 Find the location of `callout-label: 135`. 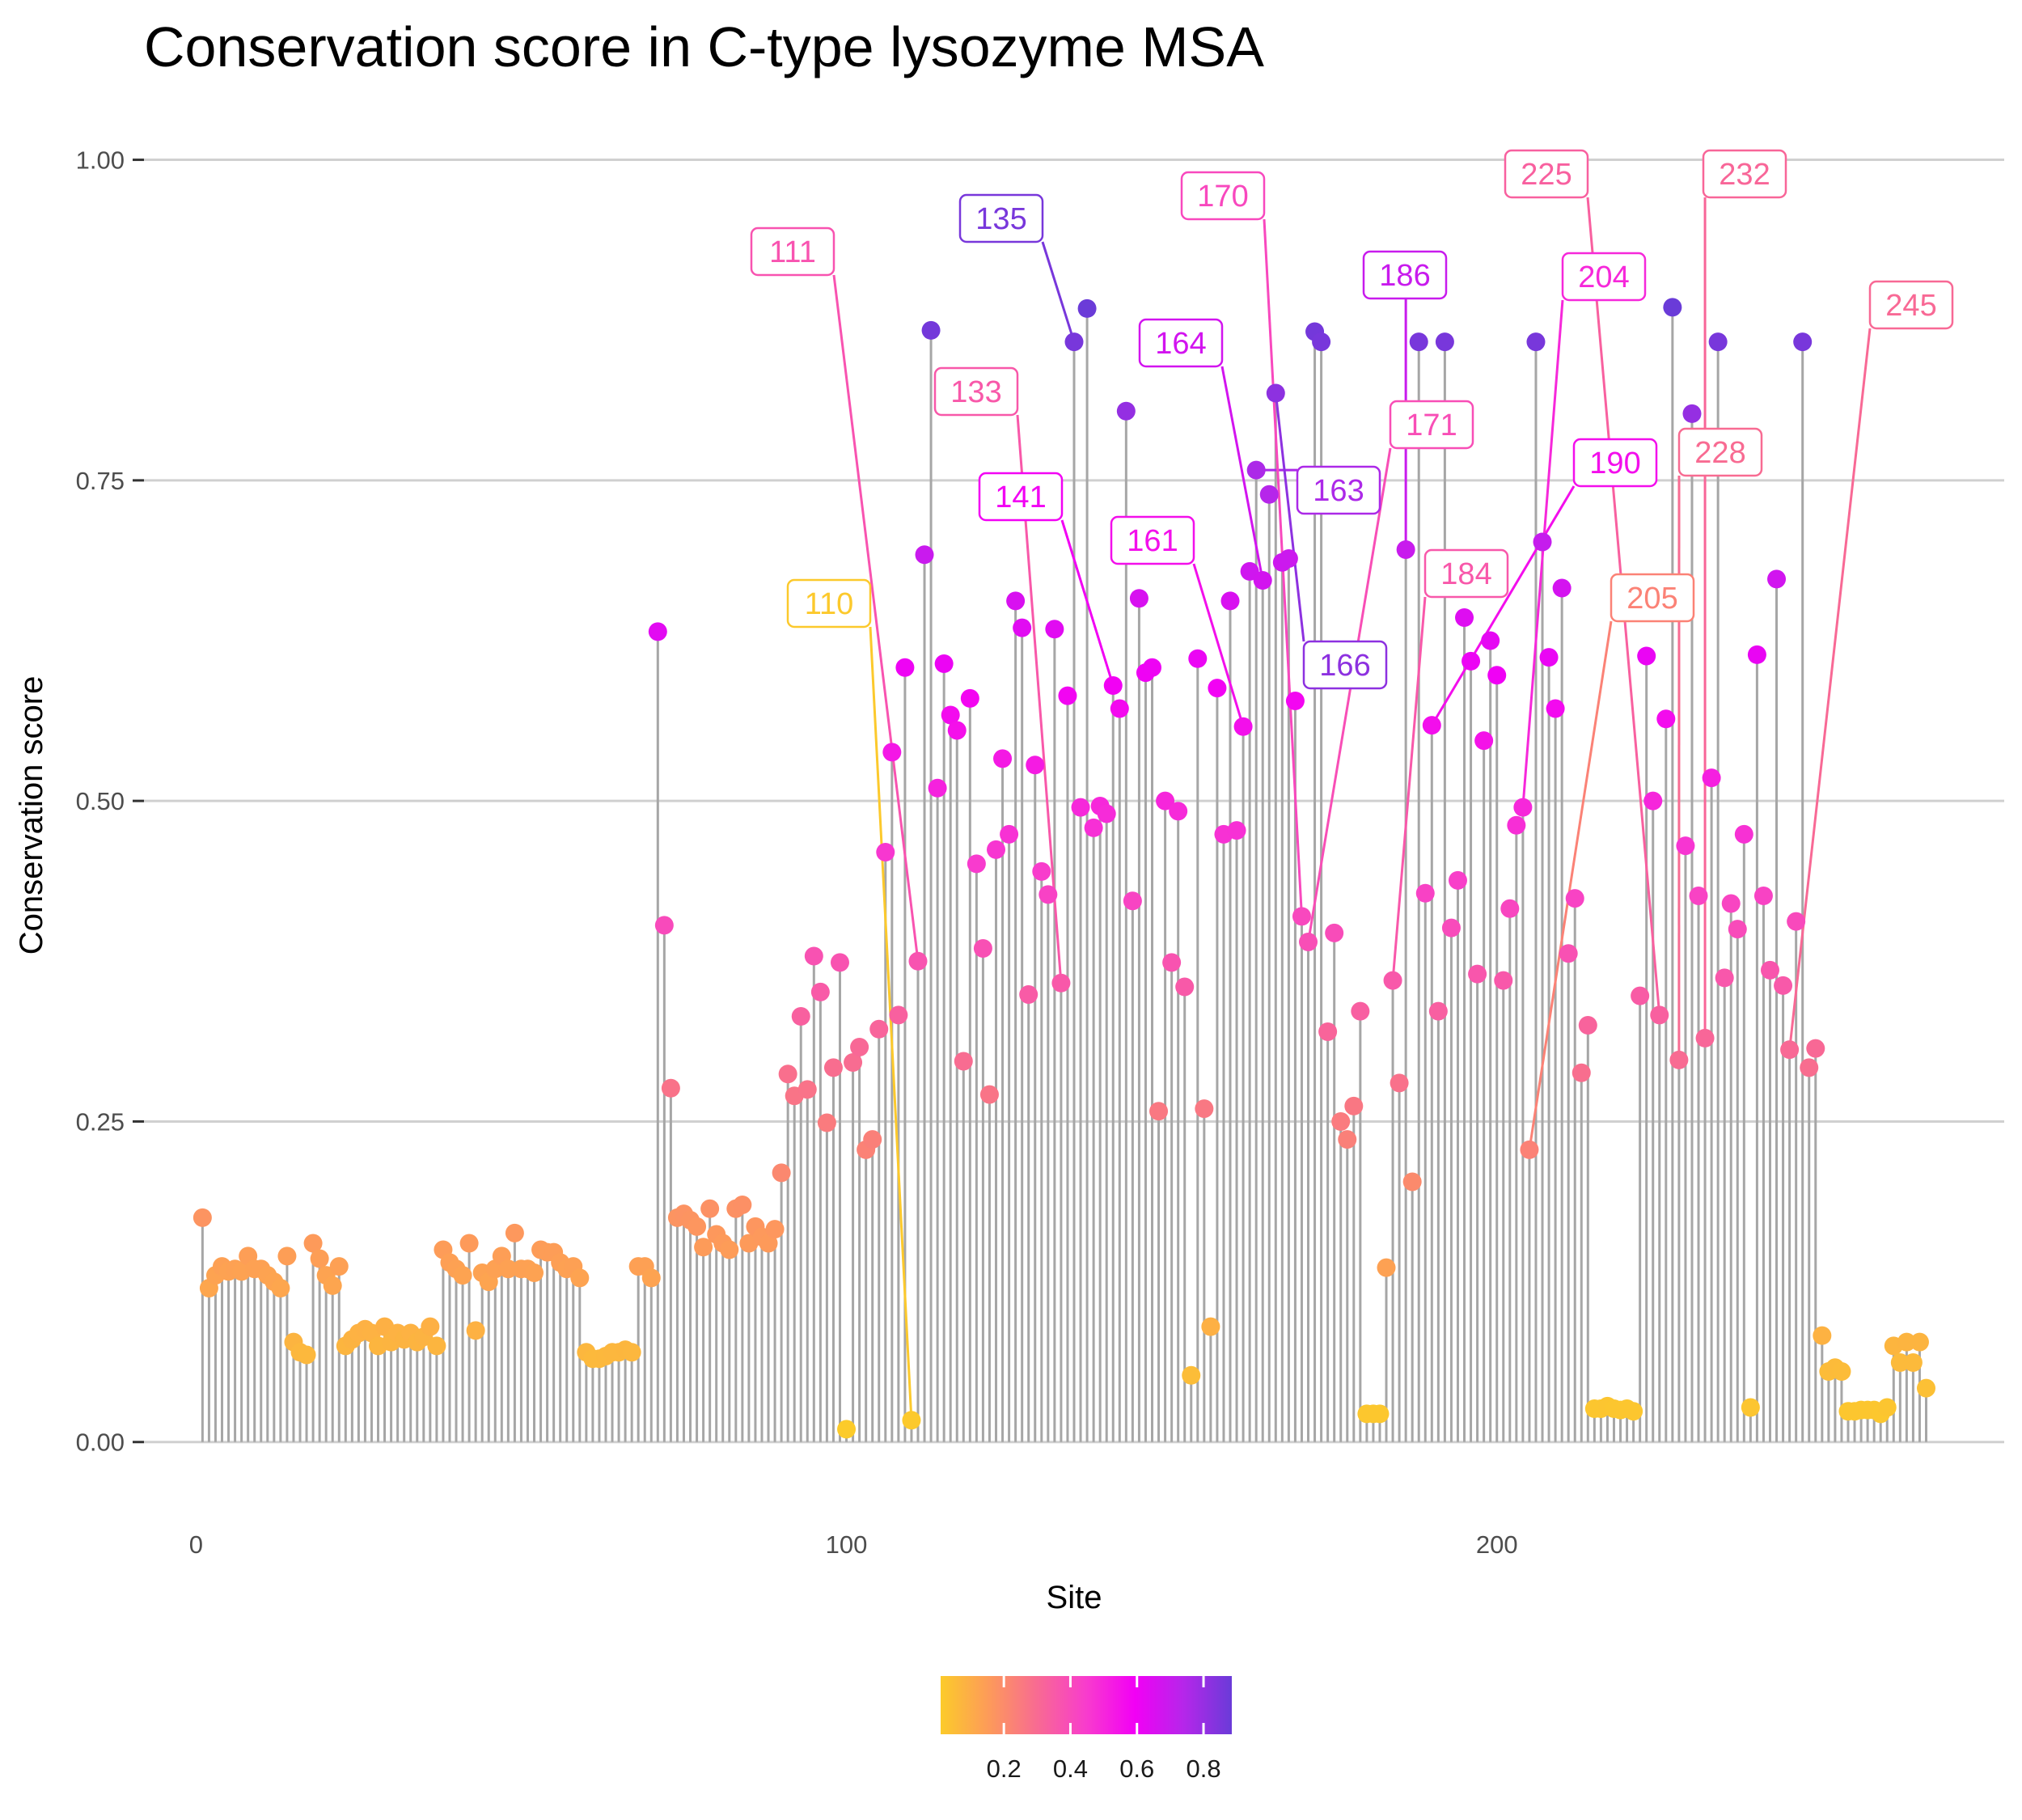

callout-label: 135 is located at coordinates (1000, 219).